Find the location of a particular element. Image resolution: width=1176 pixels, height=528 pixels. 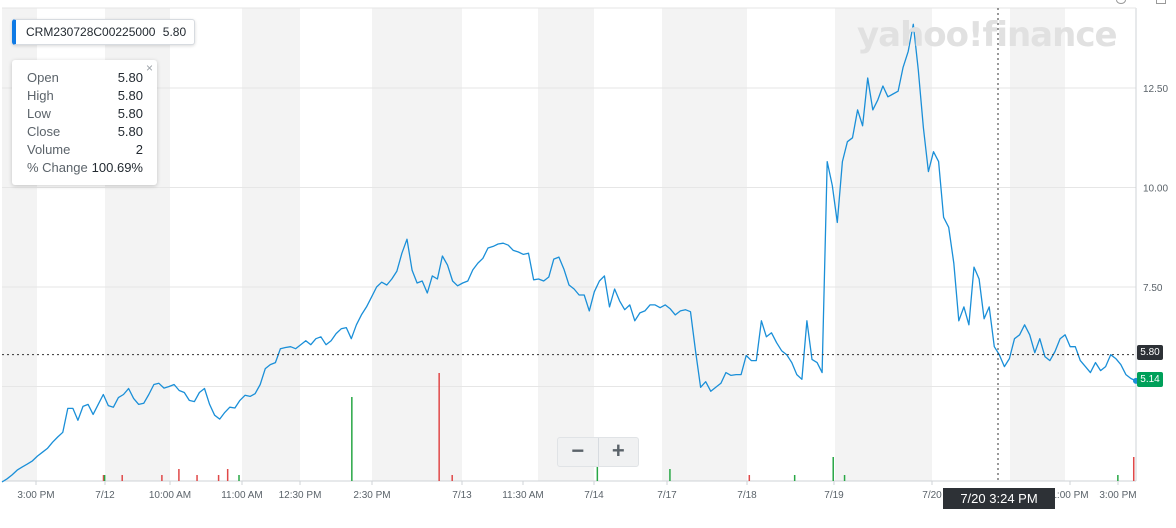

ohlc-label: % Change is located at coordinates (57, 167).